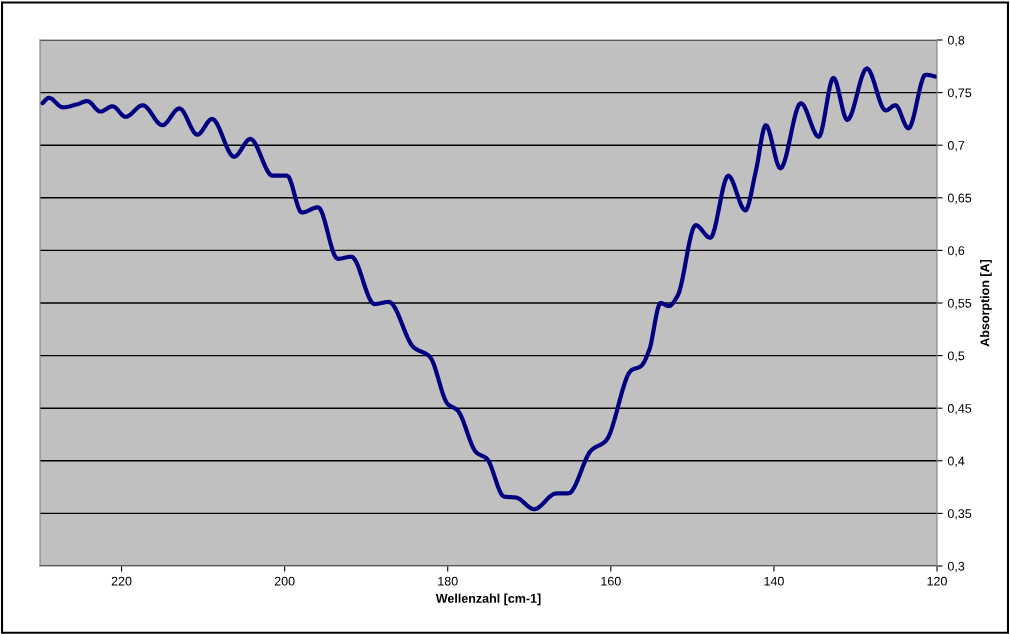 The height and width of the screenshot is (634, 1010). Describe the element at coordinates (956, 41) in the screenshot. I see `y-tick-label: 0,8` at that location.